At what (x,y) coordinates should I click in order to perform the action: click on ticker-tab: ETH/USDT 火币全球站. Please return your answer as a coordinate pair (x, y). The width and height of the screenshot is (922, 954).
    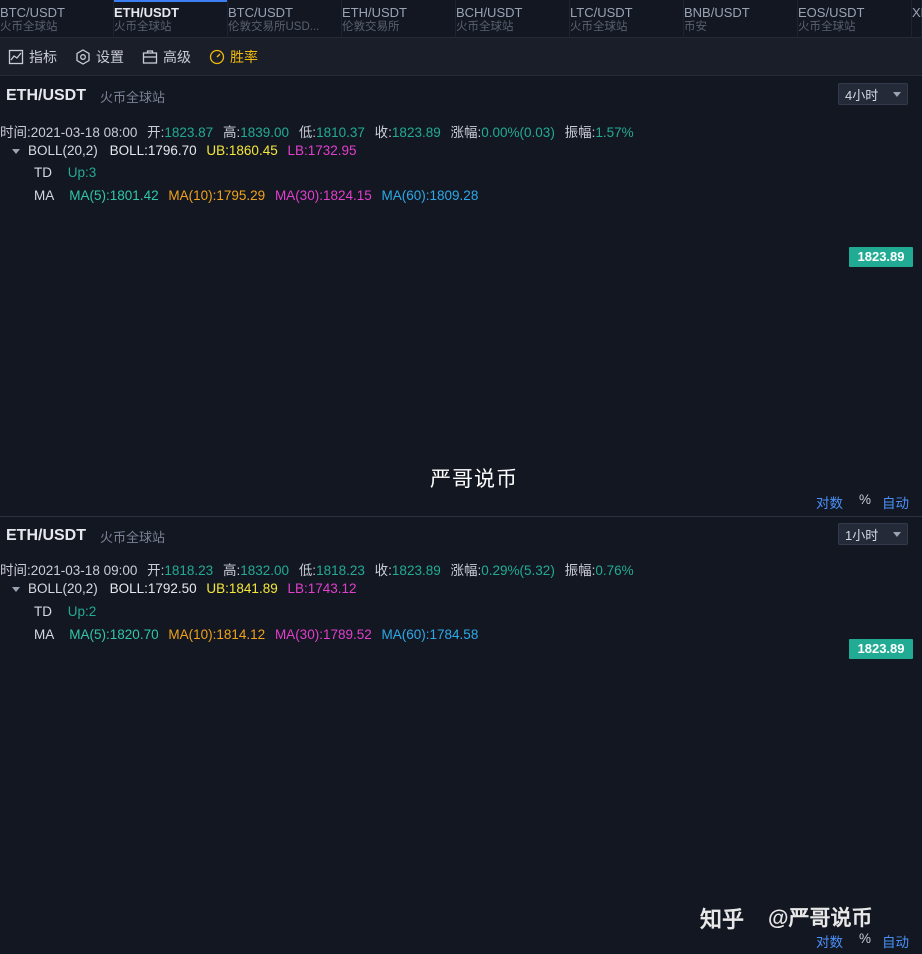
    Looking at the image, I should click on (171, 19).